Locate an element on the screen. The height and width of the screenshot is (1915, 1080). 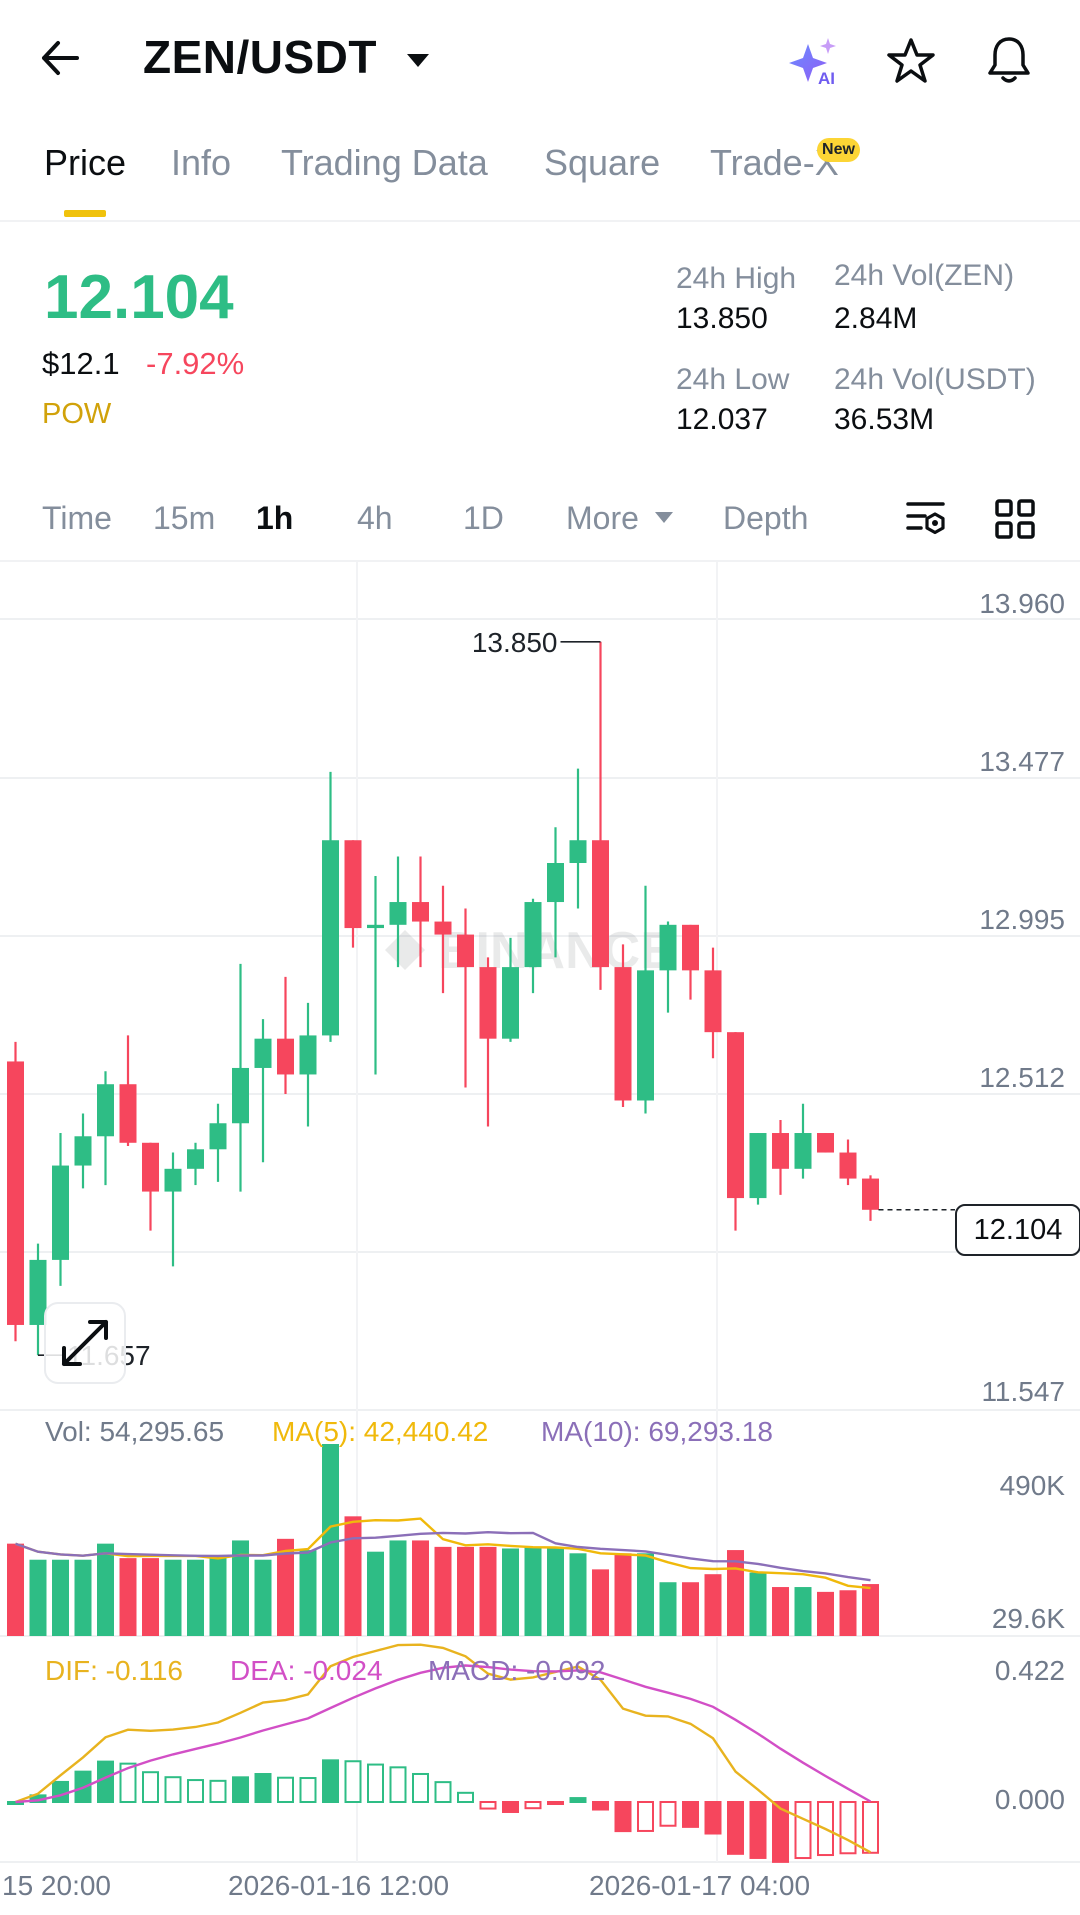
tab-price: Price is located at coordinates (85, 162).